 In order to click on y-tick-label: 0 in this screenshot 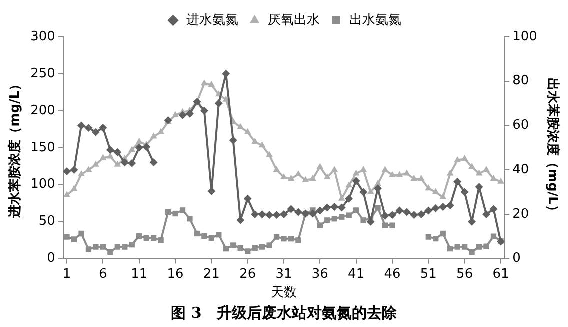, I will do `click(51, 258)`.